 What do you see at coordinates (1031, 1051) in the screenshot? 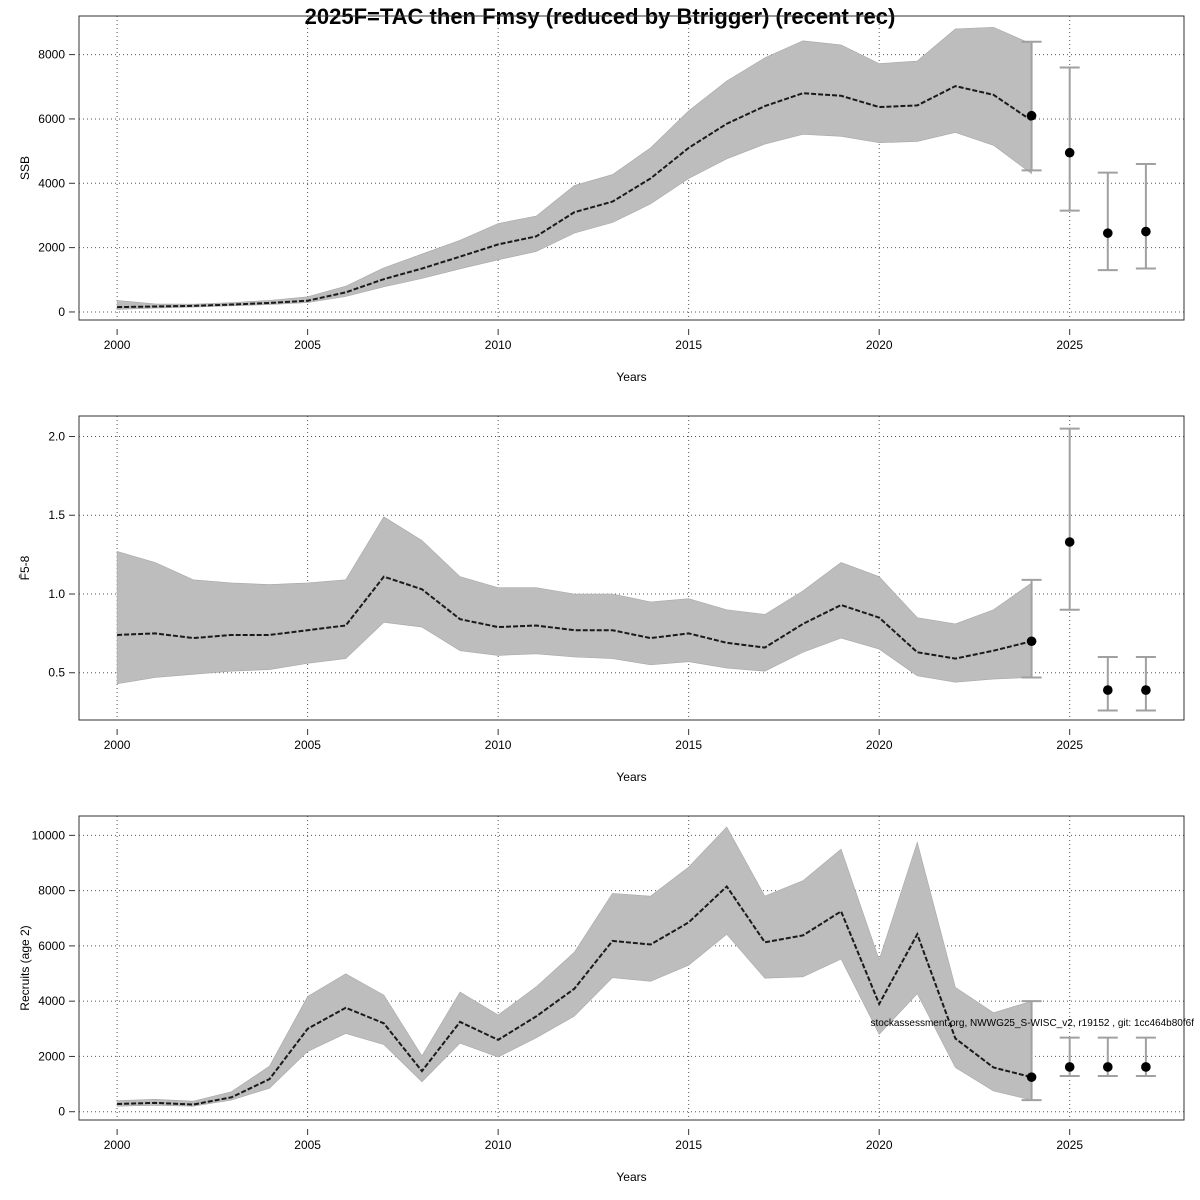
I see `projection-errorbar-recruits` at bounding box center [1031, 1051].